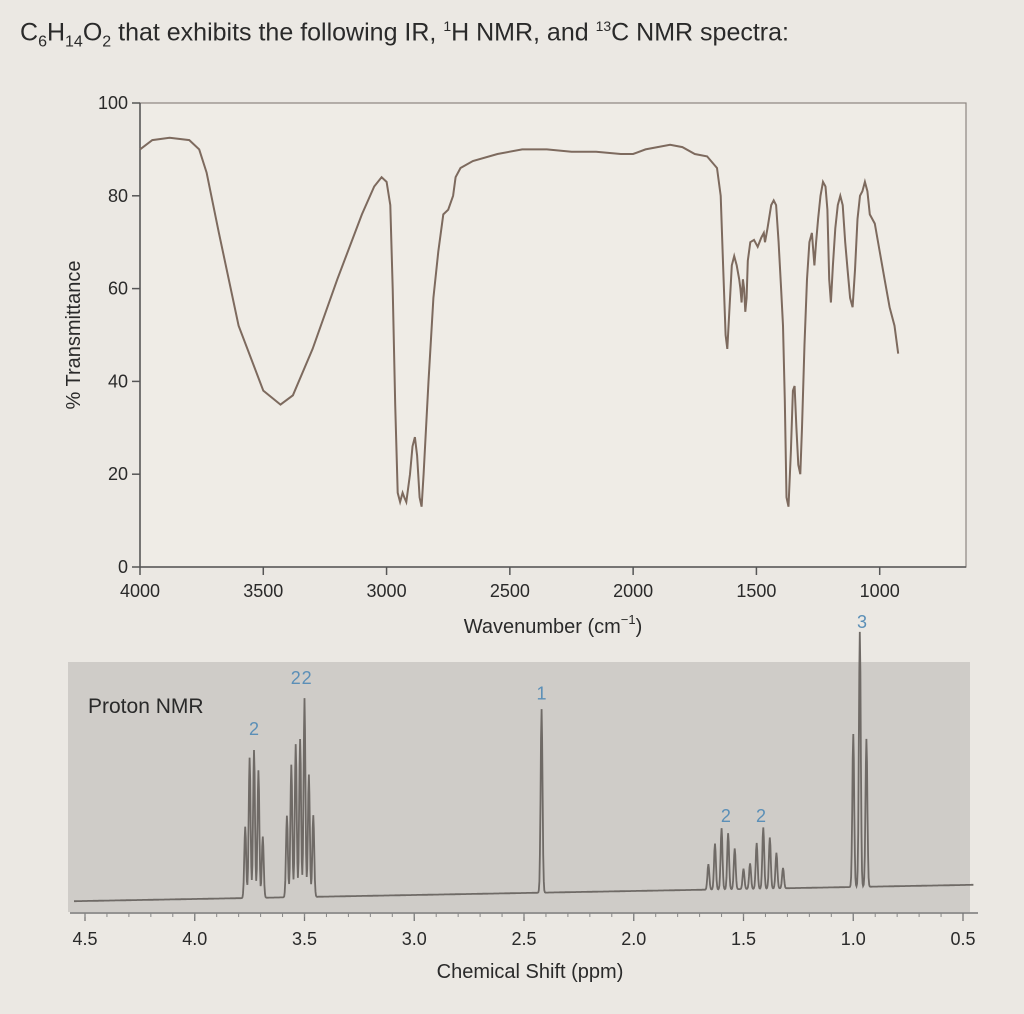 This screenshot has width=1024, height=1014. I want to click on ir-y-tick-label: 80, so click(118, 196).